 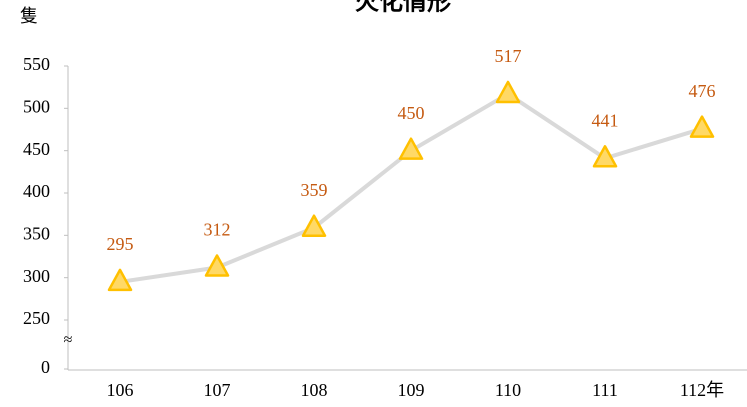 What do you see at coordinates (411, 113) in the screenshot?
I see `data-label: 450` at bounding box center [411, 113].